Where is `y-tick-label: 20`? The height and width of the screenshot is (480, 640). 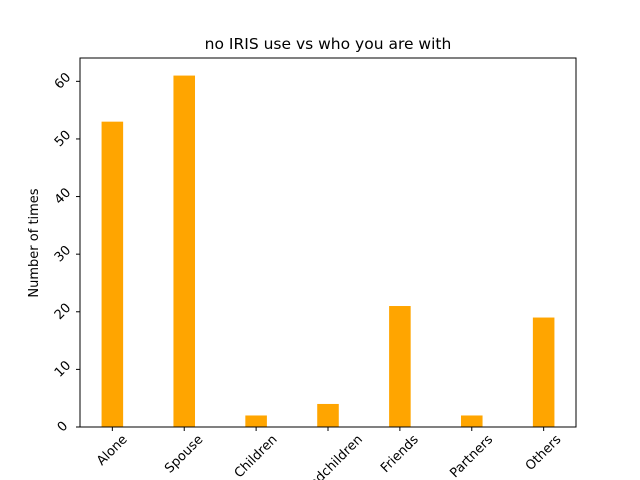 y-tick-label: 20 is located at coordinates (63, 312).